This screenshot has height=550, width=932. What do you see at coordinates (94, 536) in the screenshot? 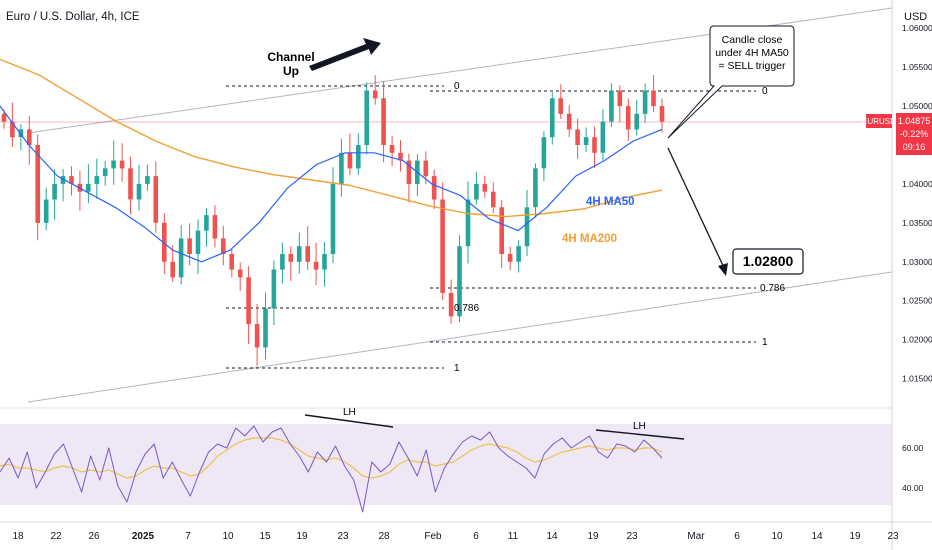
I see `time-tick-label: 26` at bounding box center [94, 536].